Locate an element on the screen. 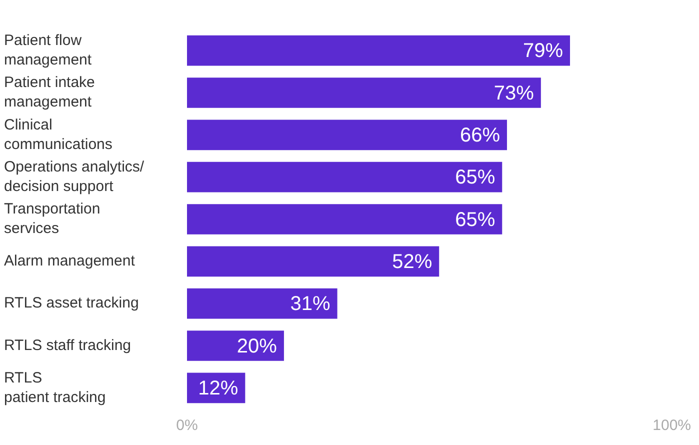 The width and height of the screenshot is (699, 445). y-tick-label: Alarm management is located at coordinates (70, 261).